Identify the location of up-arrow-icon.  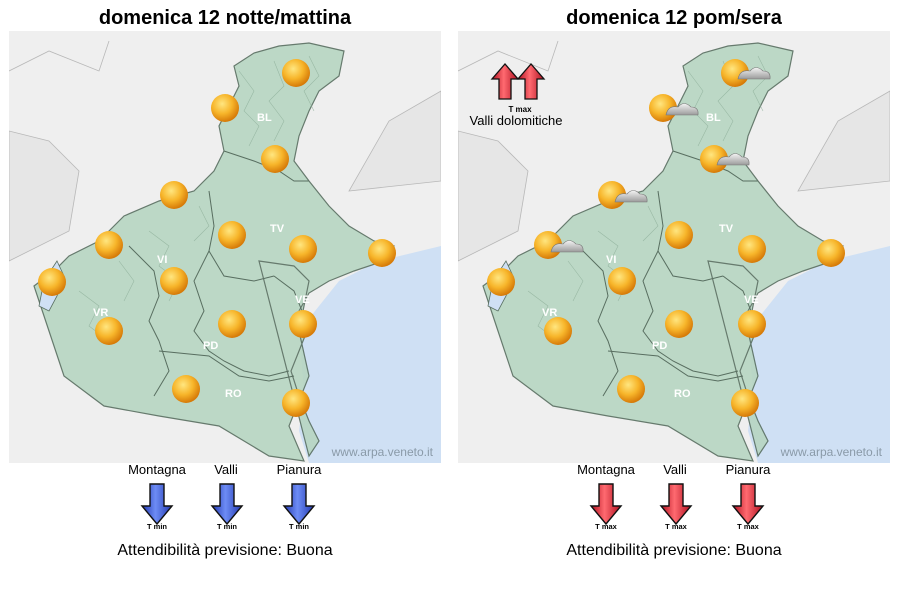
(518, 81).